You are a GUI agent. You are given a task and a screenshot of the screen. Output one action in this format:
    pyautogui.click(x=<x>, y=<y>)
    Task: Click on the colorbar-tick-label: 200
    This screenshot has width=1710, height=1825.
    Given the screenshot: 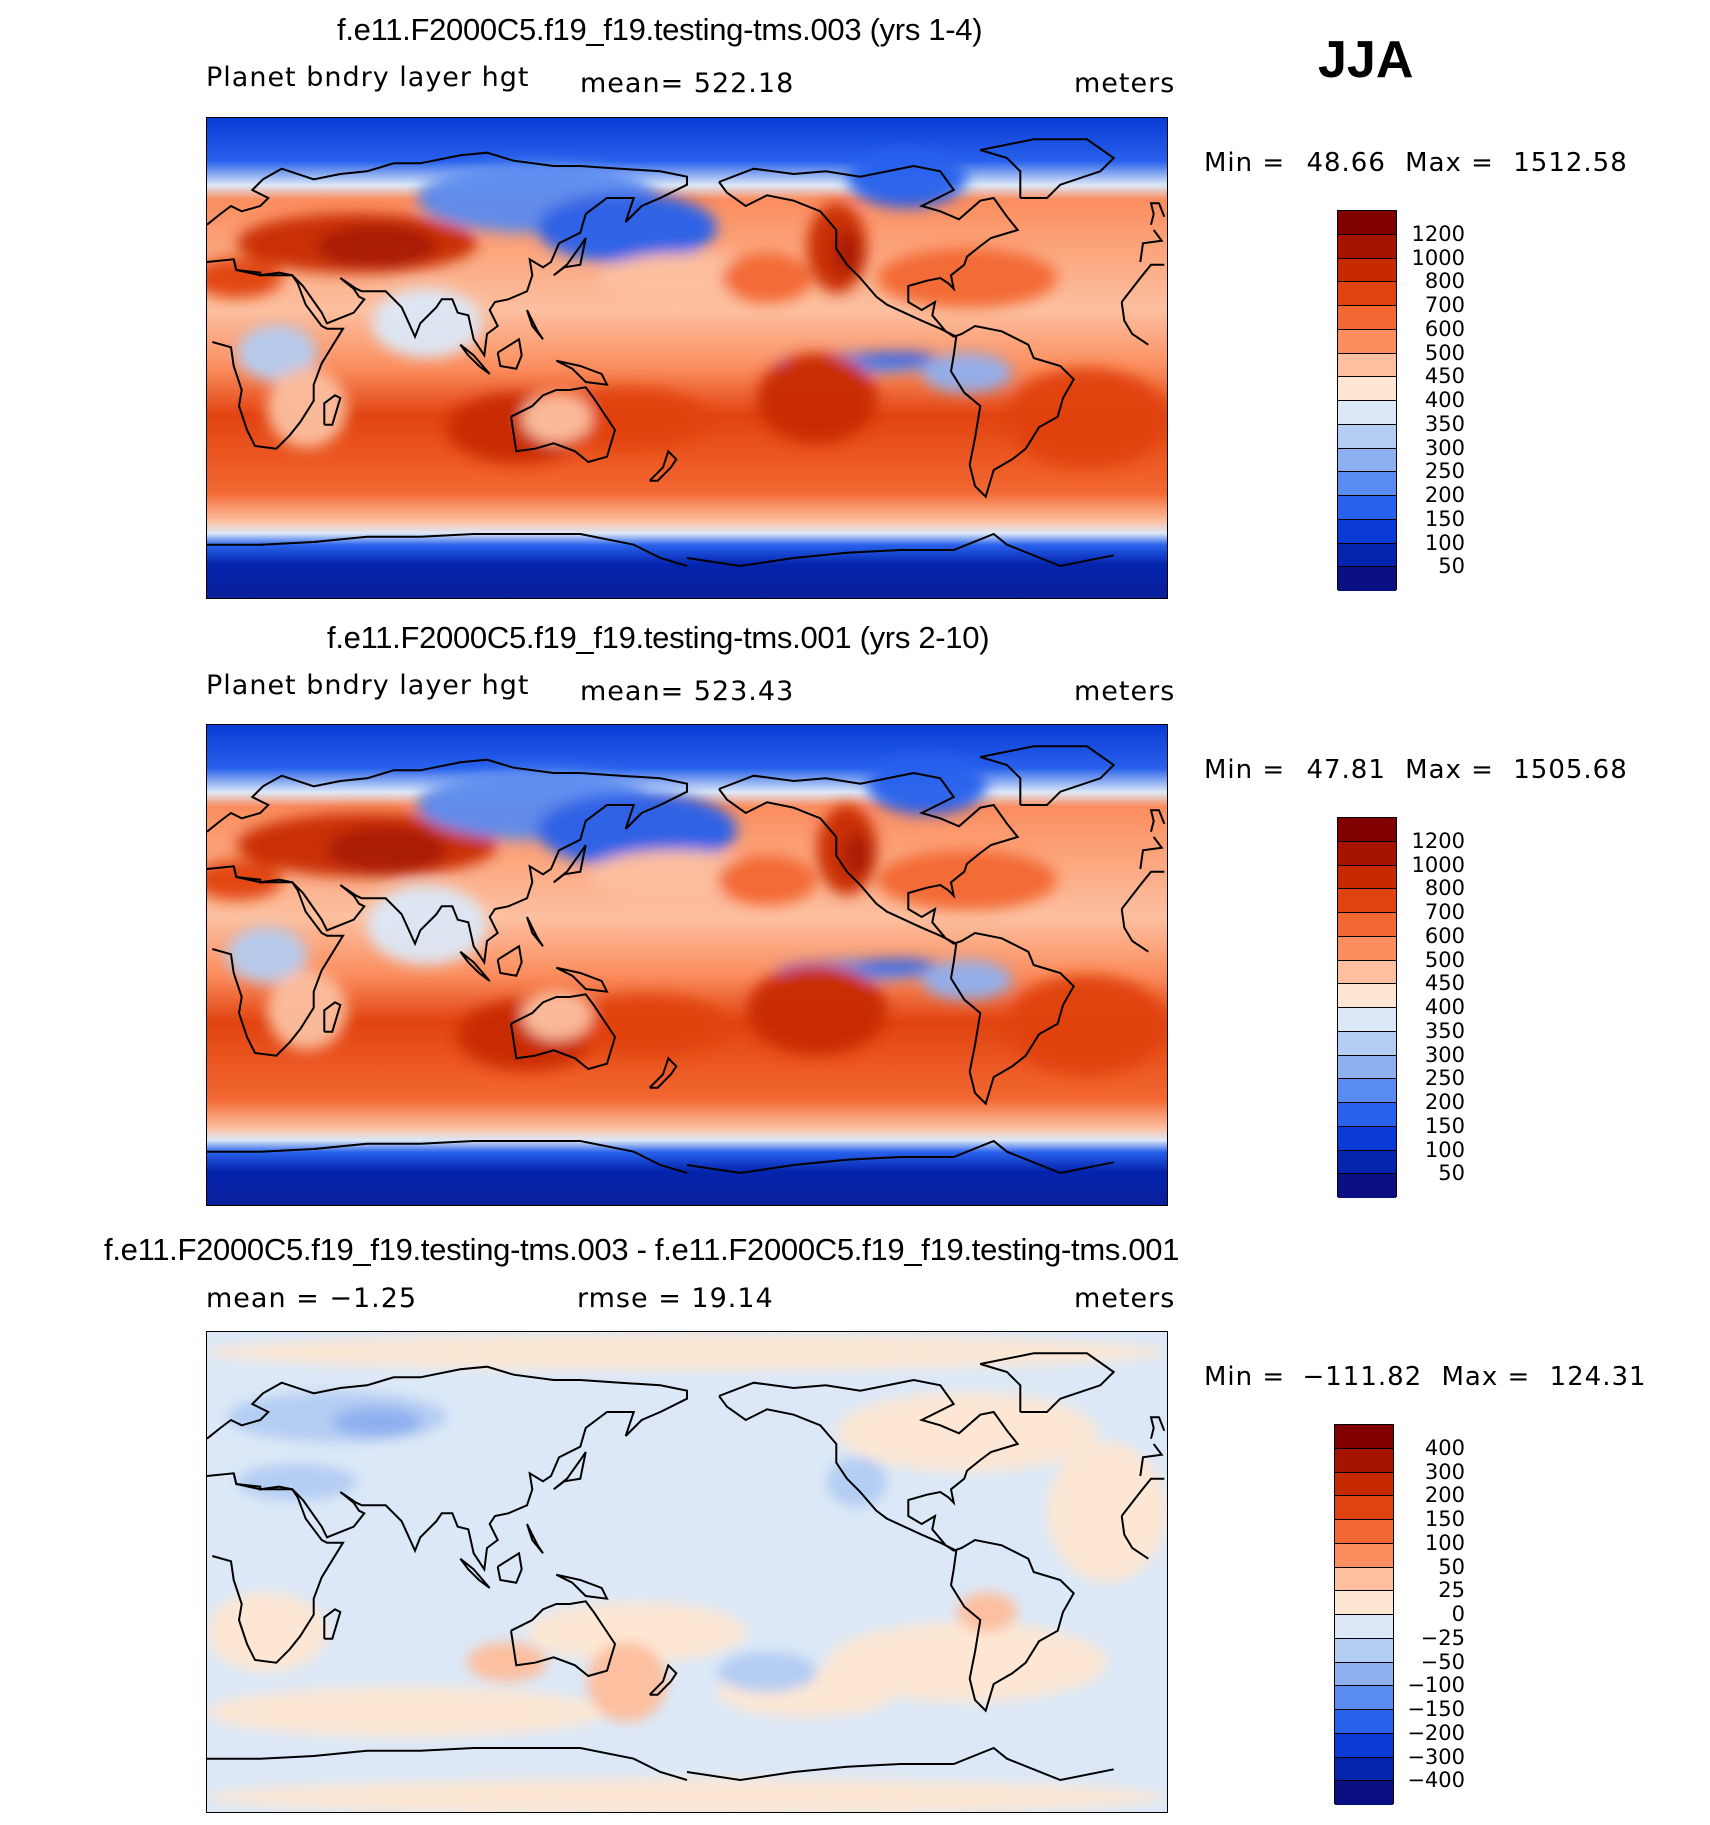 What is the action you would take?
    pyautogui.click(x=1444, y=1495)
    